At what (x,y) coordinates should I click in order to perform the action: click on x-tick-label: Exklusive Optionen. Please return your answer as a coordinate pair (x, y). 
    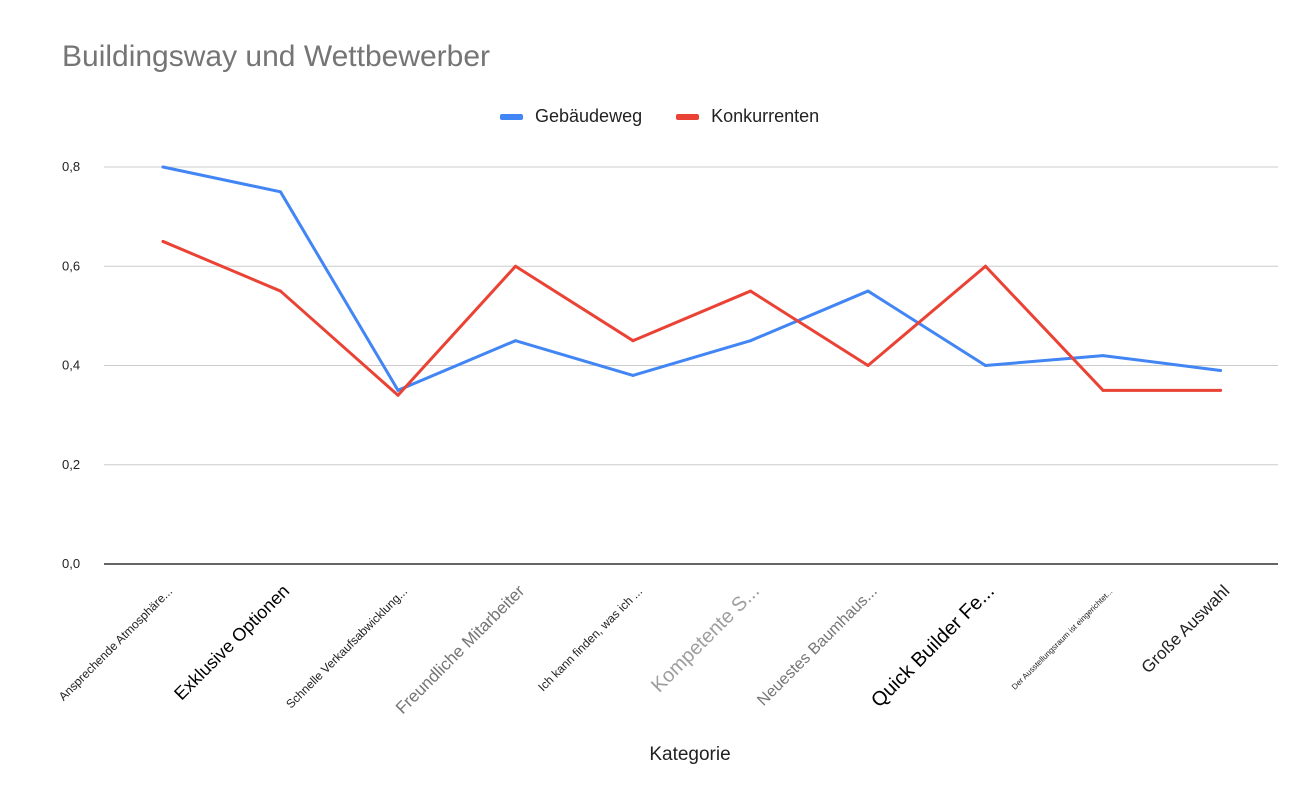
    Looking at the image, I should click on (231, 642).